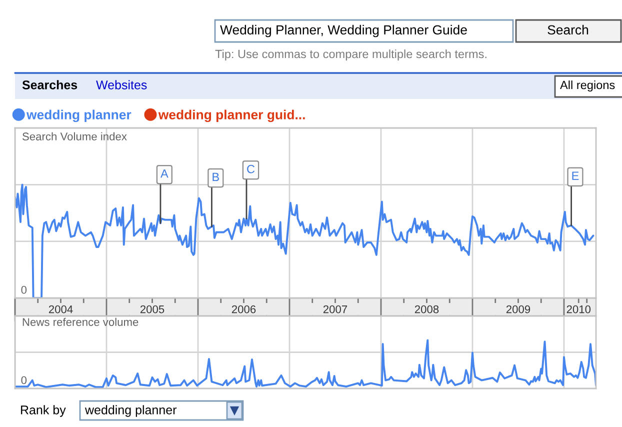  Describe the element at coordinates (578, 309) in the screenshot. I see `x-tick-label: 2010` at that location.